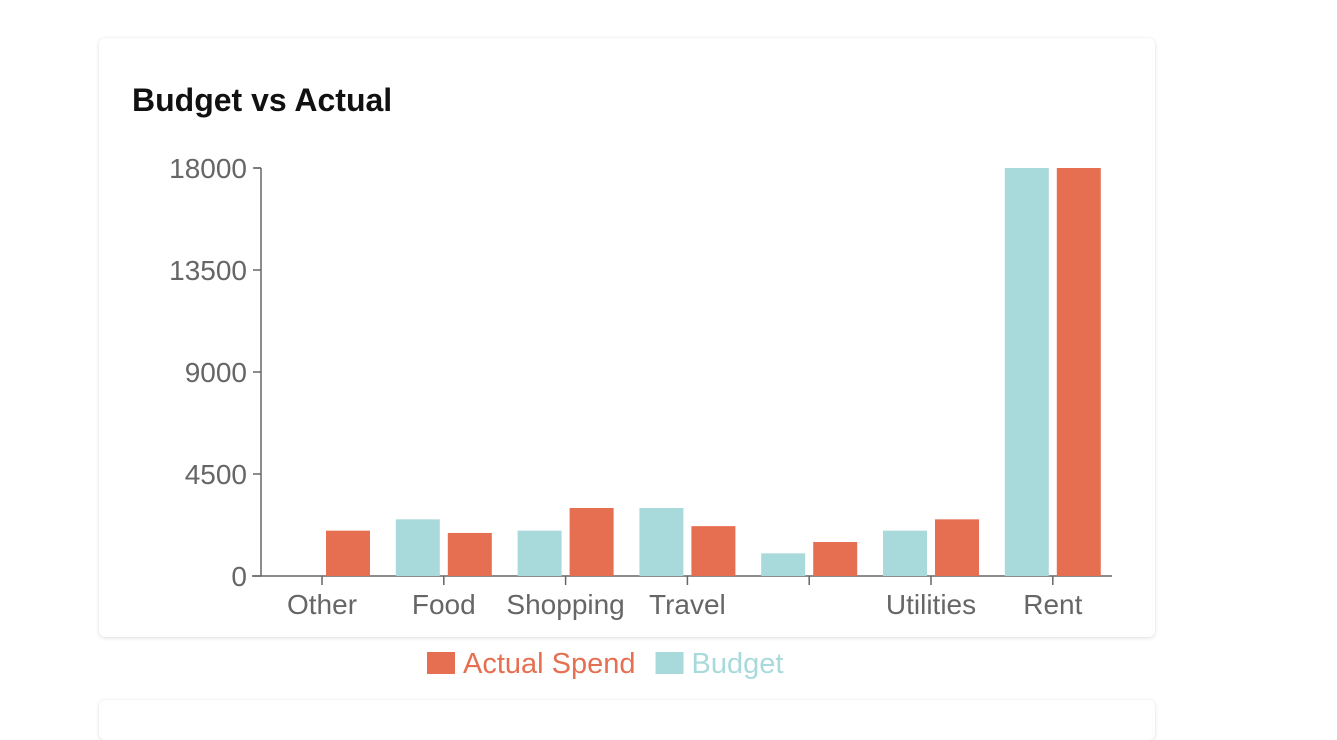  Describe the element at coordinates (441, 663) in the screenshot. I see `legend-swatch-actual-spend` at that location.